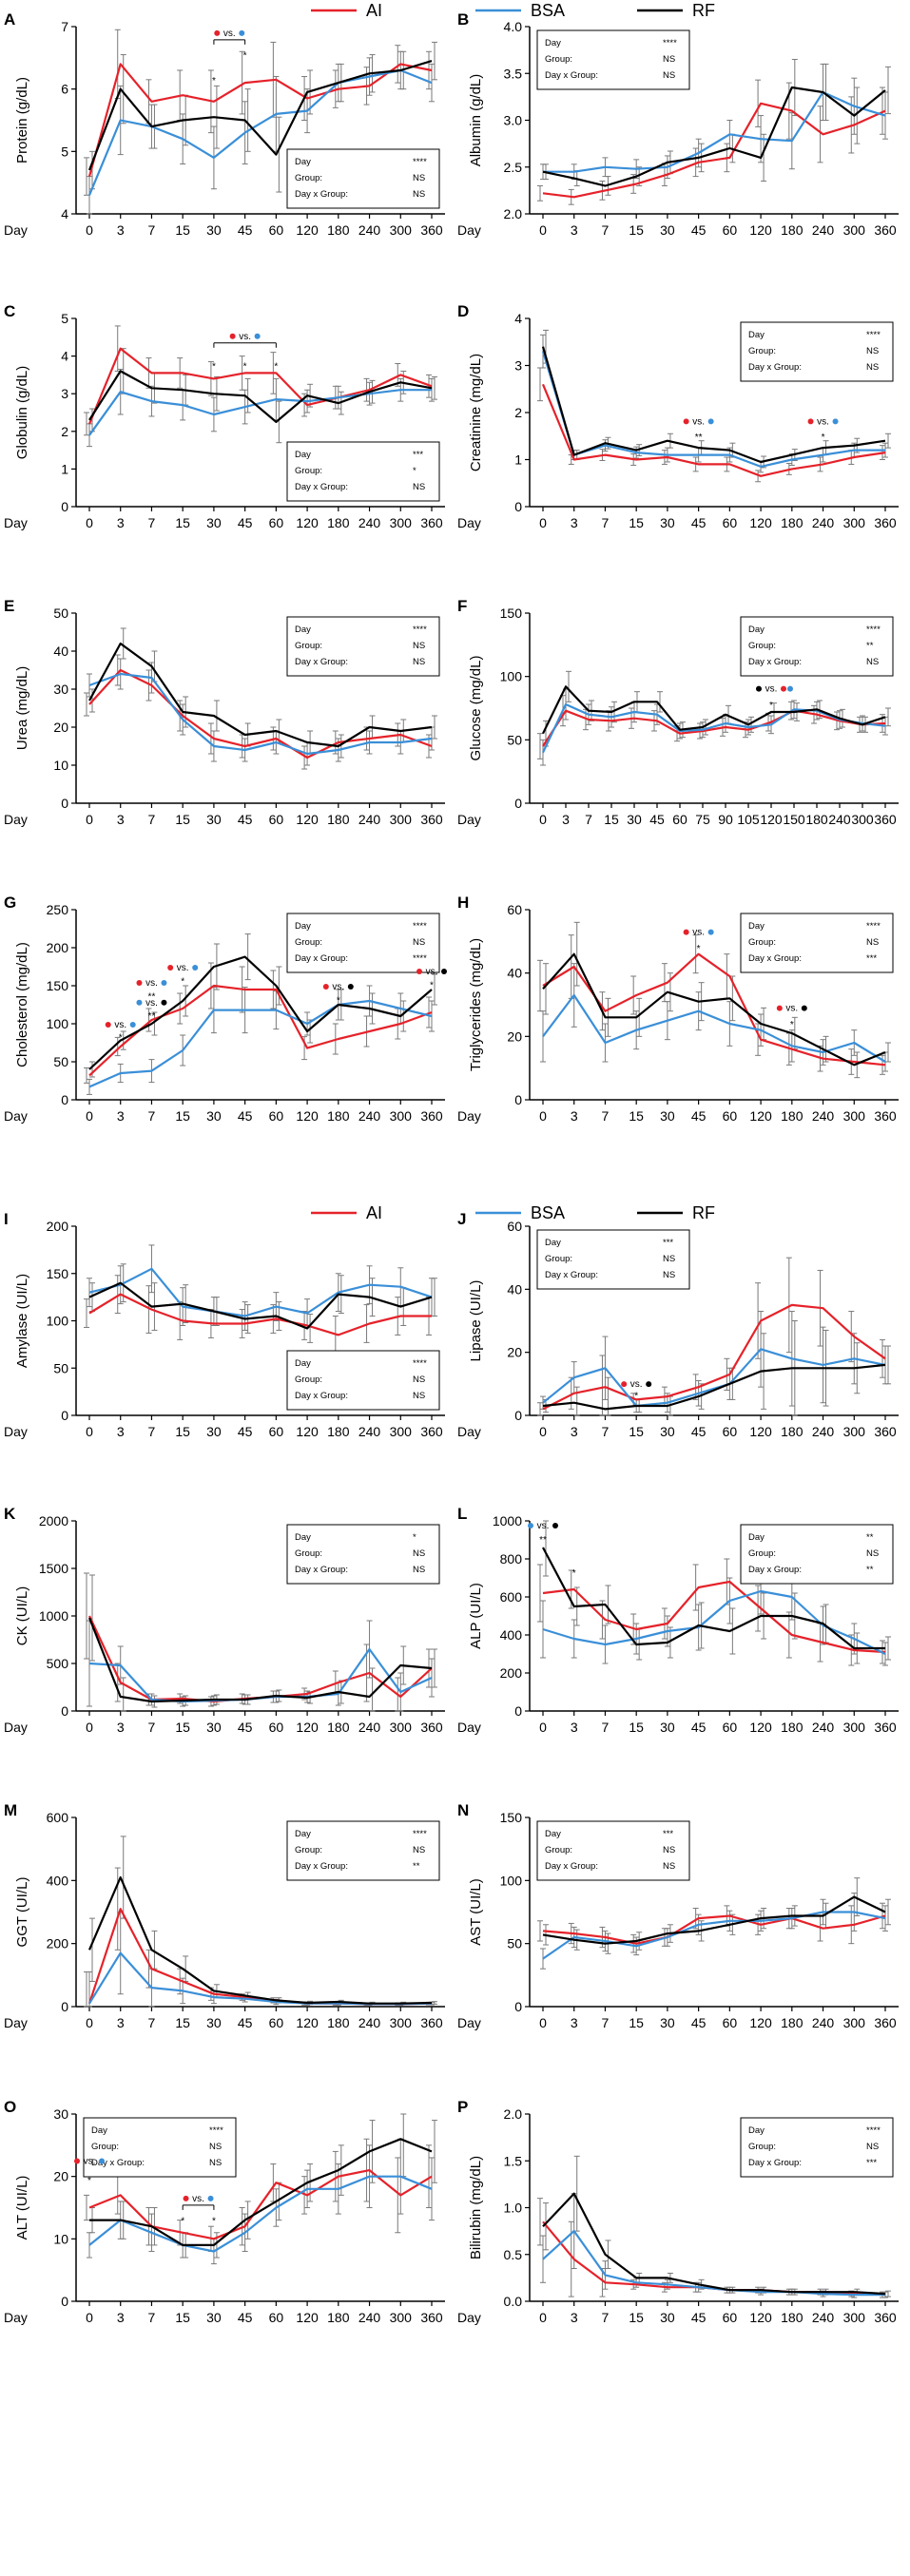  What do you see at coordinates (58, 910) in the screenshot?
I see `y-tick-label: 250` at bounding box center [58, 910].